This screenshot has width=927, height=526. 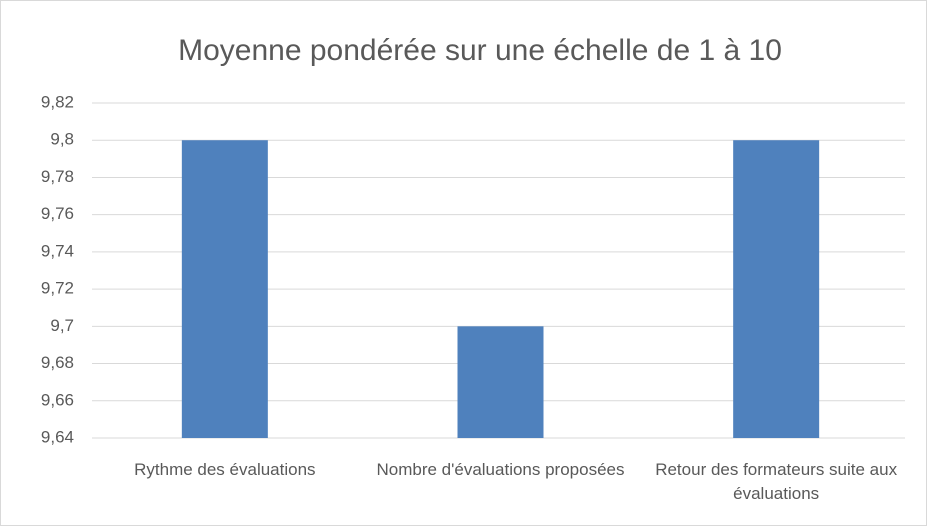 What do you see at coordinates (57, 436) in the screenshot?
I see `y-tick-label: 9,64` at bounding box center [57, 436].